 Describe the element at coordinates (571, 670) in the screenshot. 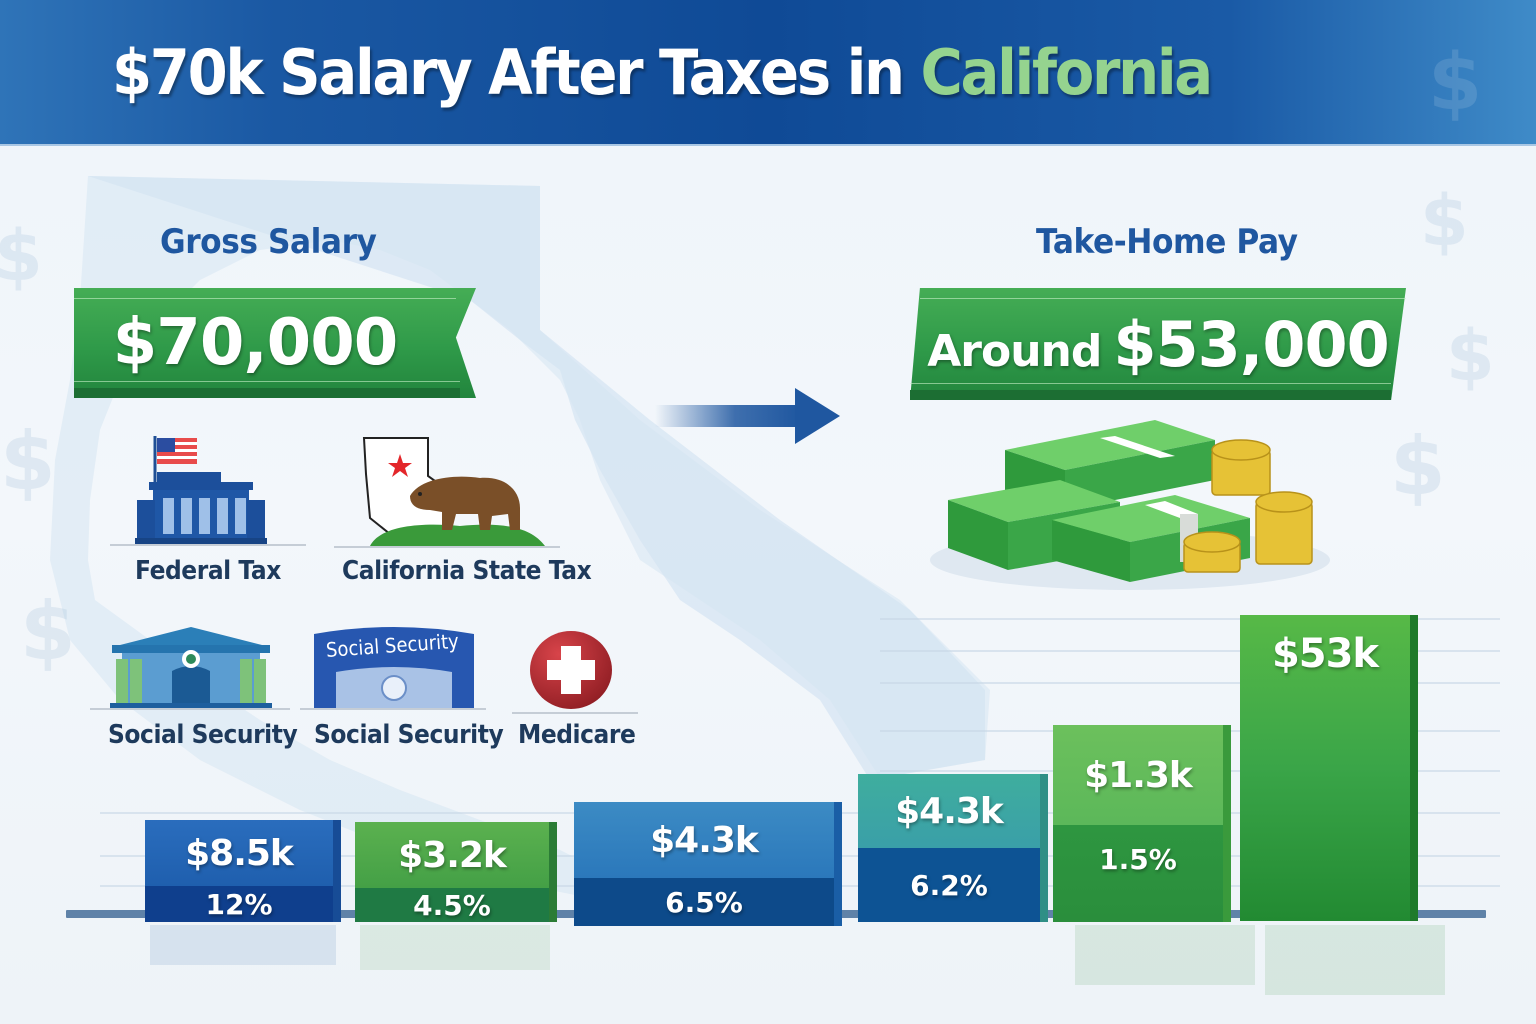

I see `medicare-cross-icon` at that location.